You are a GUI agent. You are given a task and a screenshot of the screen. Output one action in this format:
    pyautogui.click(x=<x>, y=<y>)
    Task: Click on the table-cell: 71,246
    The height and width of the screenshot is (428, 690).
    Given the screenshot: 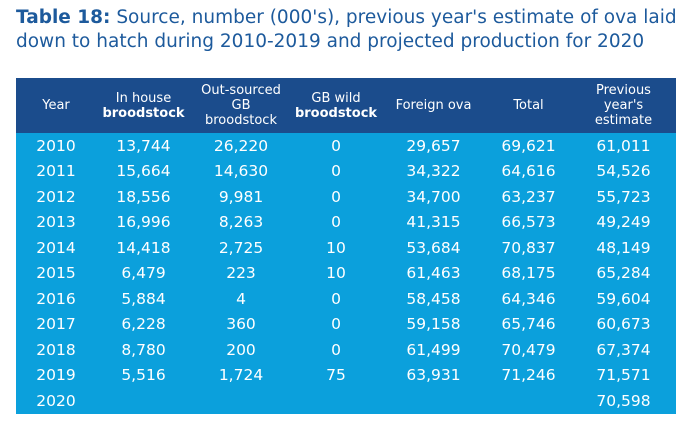 What is the action you would take?
    pyautogui.click(x=528, y=375)
    